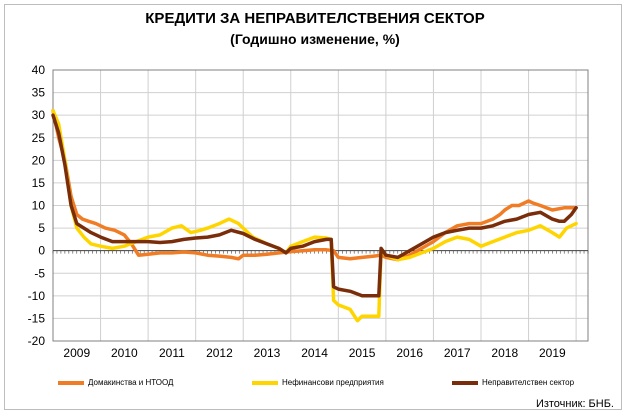 This screenshot has width=630, height=416. I want to click on x-tick-label-2: 2011, so click(172, 353).